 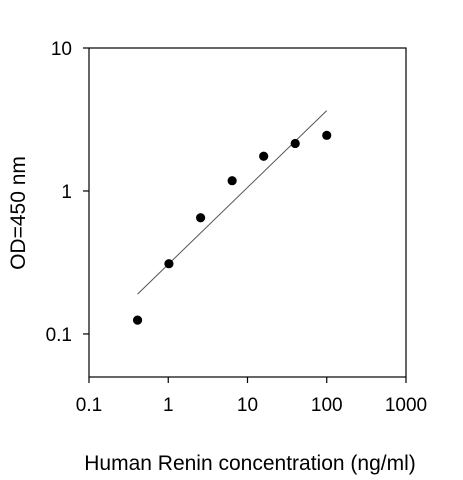 What do you see at coordinates (61, 49) in the screenshot?
I see `y-tick-label: 10` at bounding box center [61, 49].